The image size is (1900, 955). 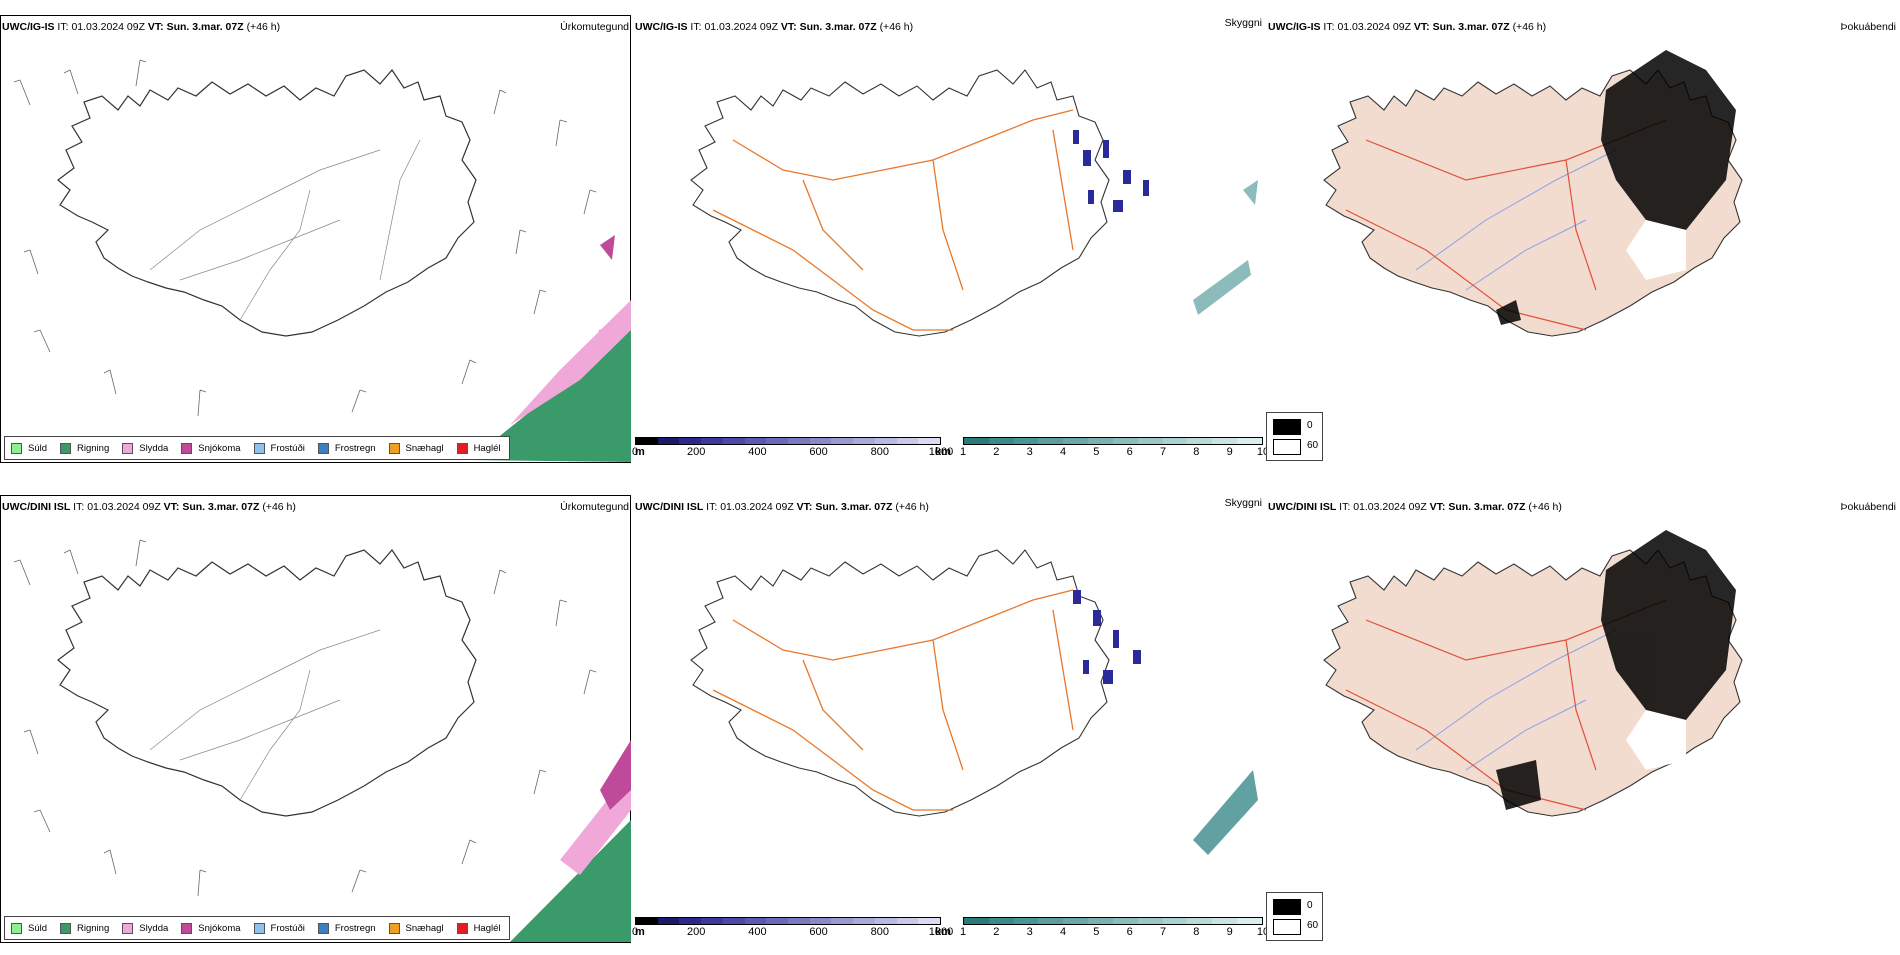 I want to click on legend-label: Frostregn, so click(x=355, y=448).